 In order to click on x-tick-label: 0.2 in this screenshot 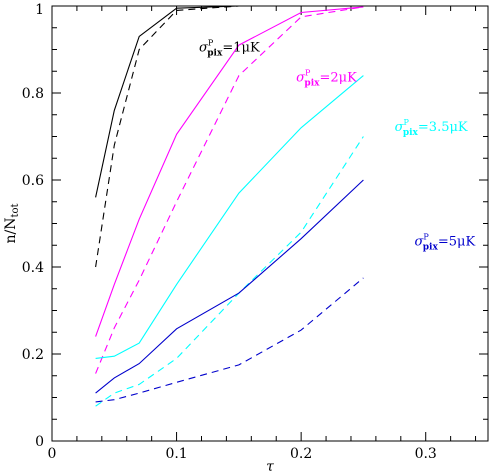, I will do `click(301, 454)`.